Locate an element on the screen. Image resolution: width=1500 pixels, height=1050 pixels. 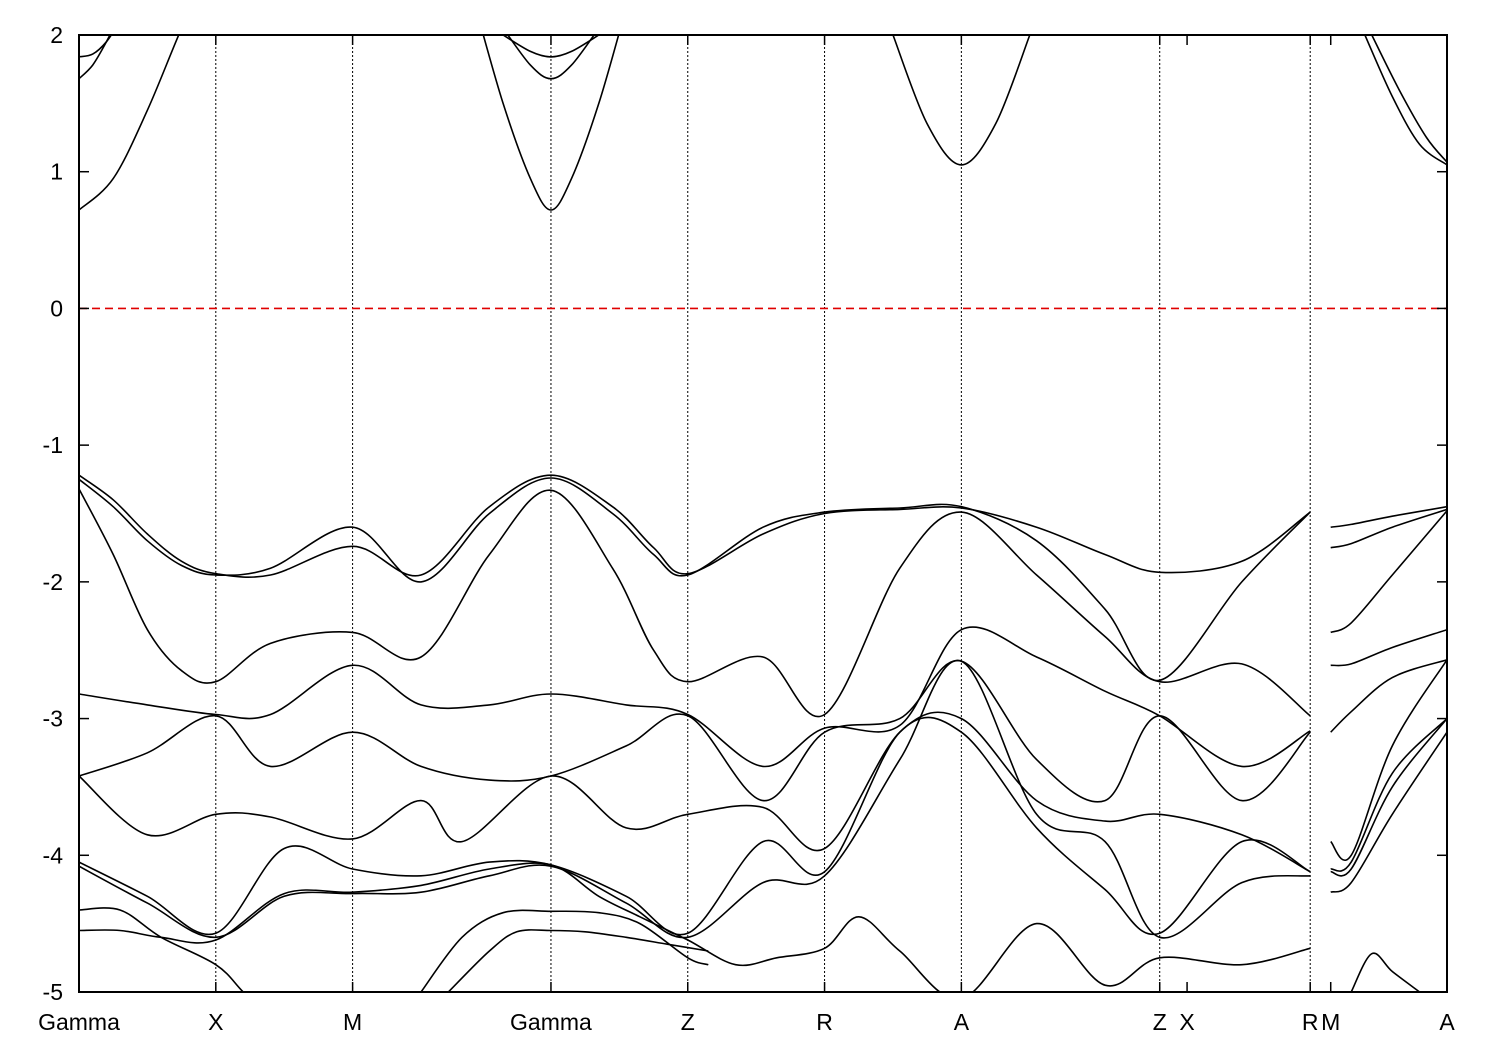
x-tick-label-1: X is located at coordinates (215, 1022).